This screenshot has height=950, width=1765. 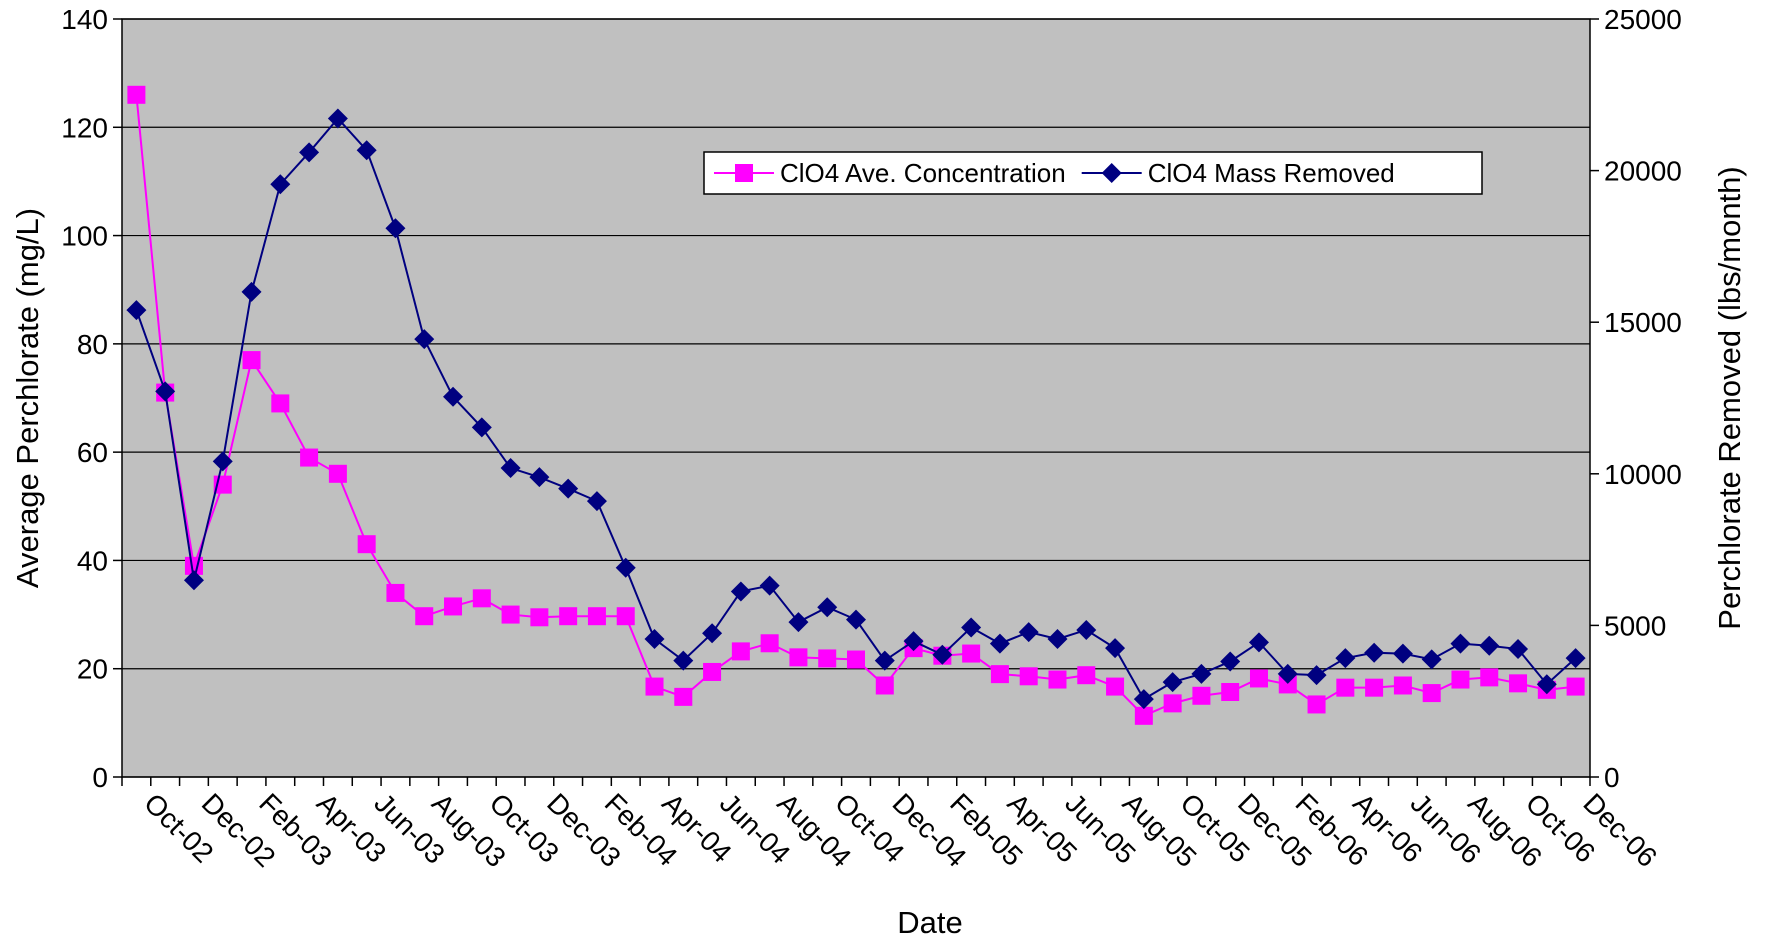 I want to click on y-tick-label: 140, so click(x=84, y=19).